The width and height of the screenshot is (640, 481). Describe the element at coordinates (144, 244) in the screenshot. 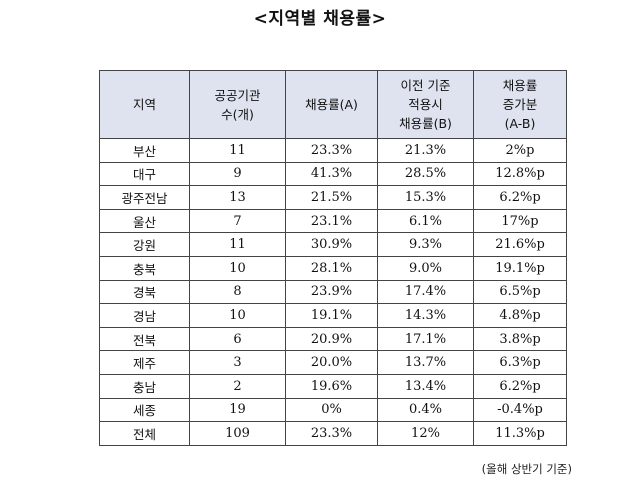

I see `cell-region: 강원` at that location.